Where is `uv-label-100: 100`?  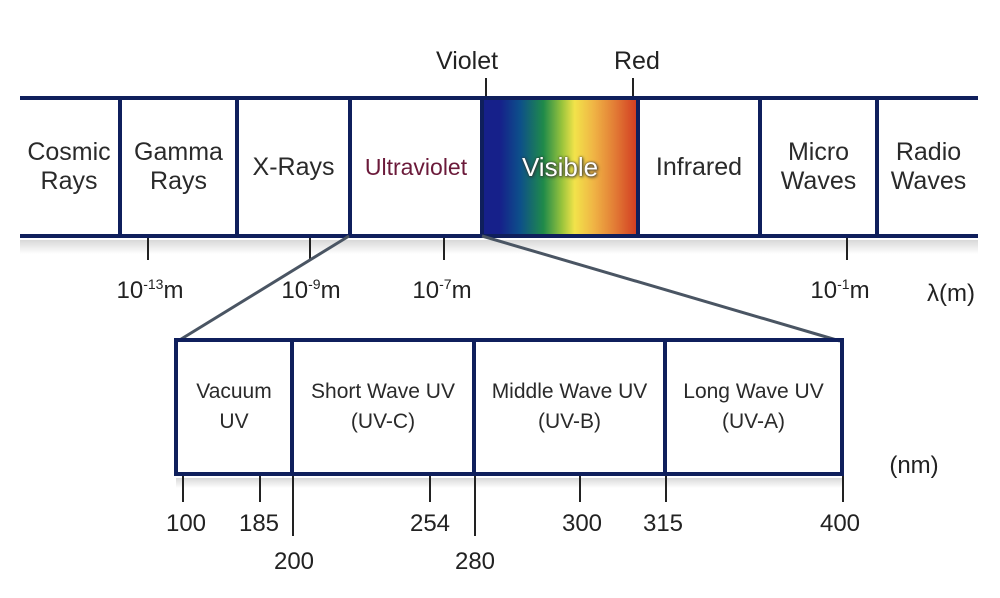
uv-label-100: 100 is located at coordinates (186, 523).